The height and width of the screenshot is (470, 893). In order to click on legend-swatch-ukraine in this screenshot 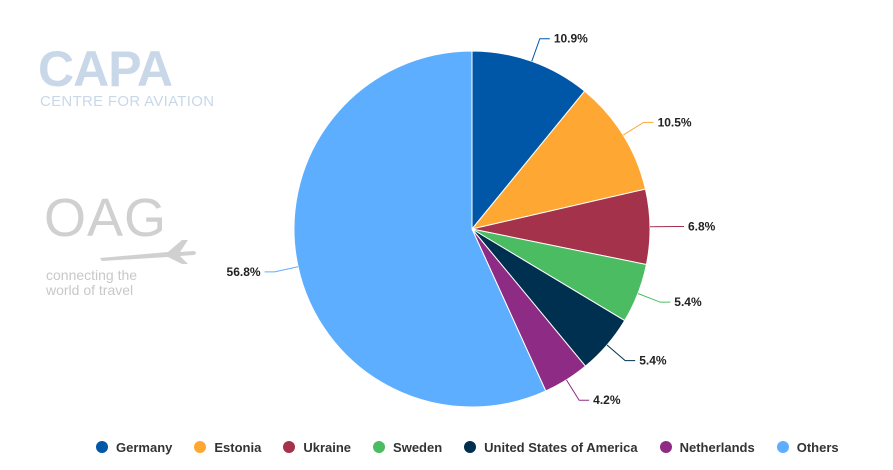, I will do `click(289, 447)`.